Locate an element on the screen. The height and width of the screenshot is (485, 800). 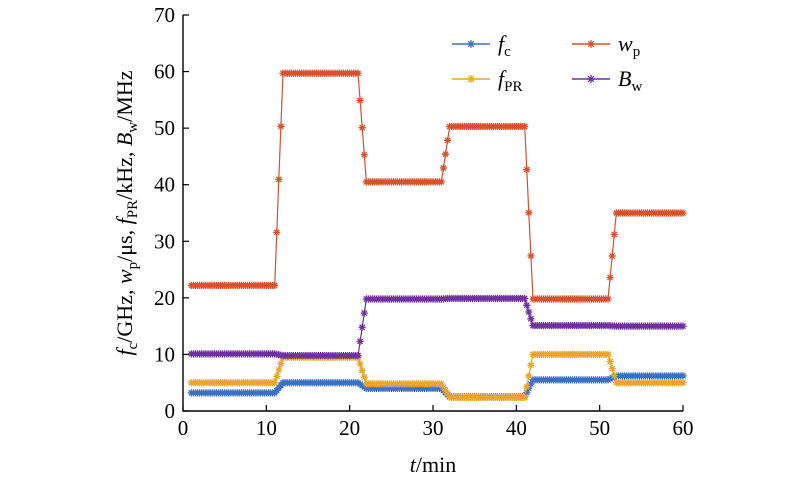
y-tick-label: 10 is located at coordinates (164, 354).